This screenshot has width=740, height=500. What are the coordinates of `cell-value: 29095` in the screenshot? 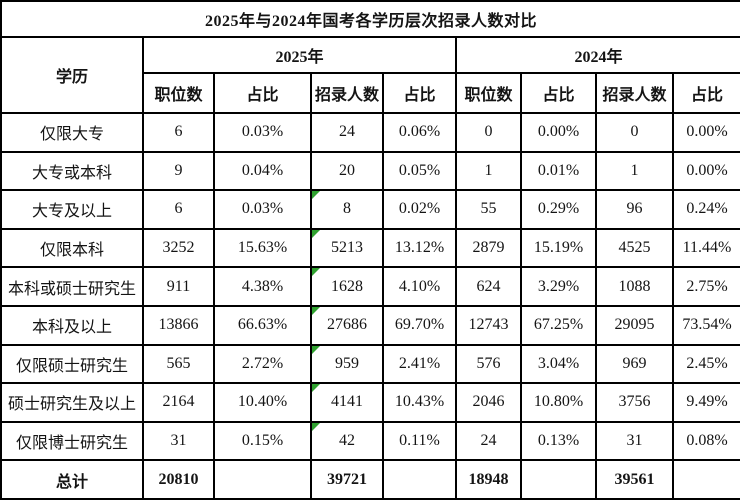 It's located at (634, 325).